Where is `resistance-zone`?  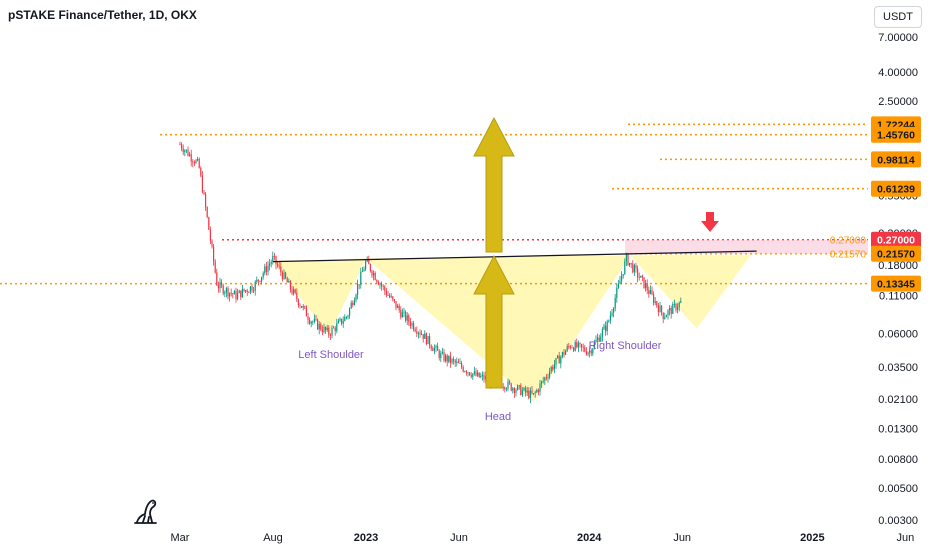
resistance-zone is located at coordinates (746, 246).